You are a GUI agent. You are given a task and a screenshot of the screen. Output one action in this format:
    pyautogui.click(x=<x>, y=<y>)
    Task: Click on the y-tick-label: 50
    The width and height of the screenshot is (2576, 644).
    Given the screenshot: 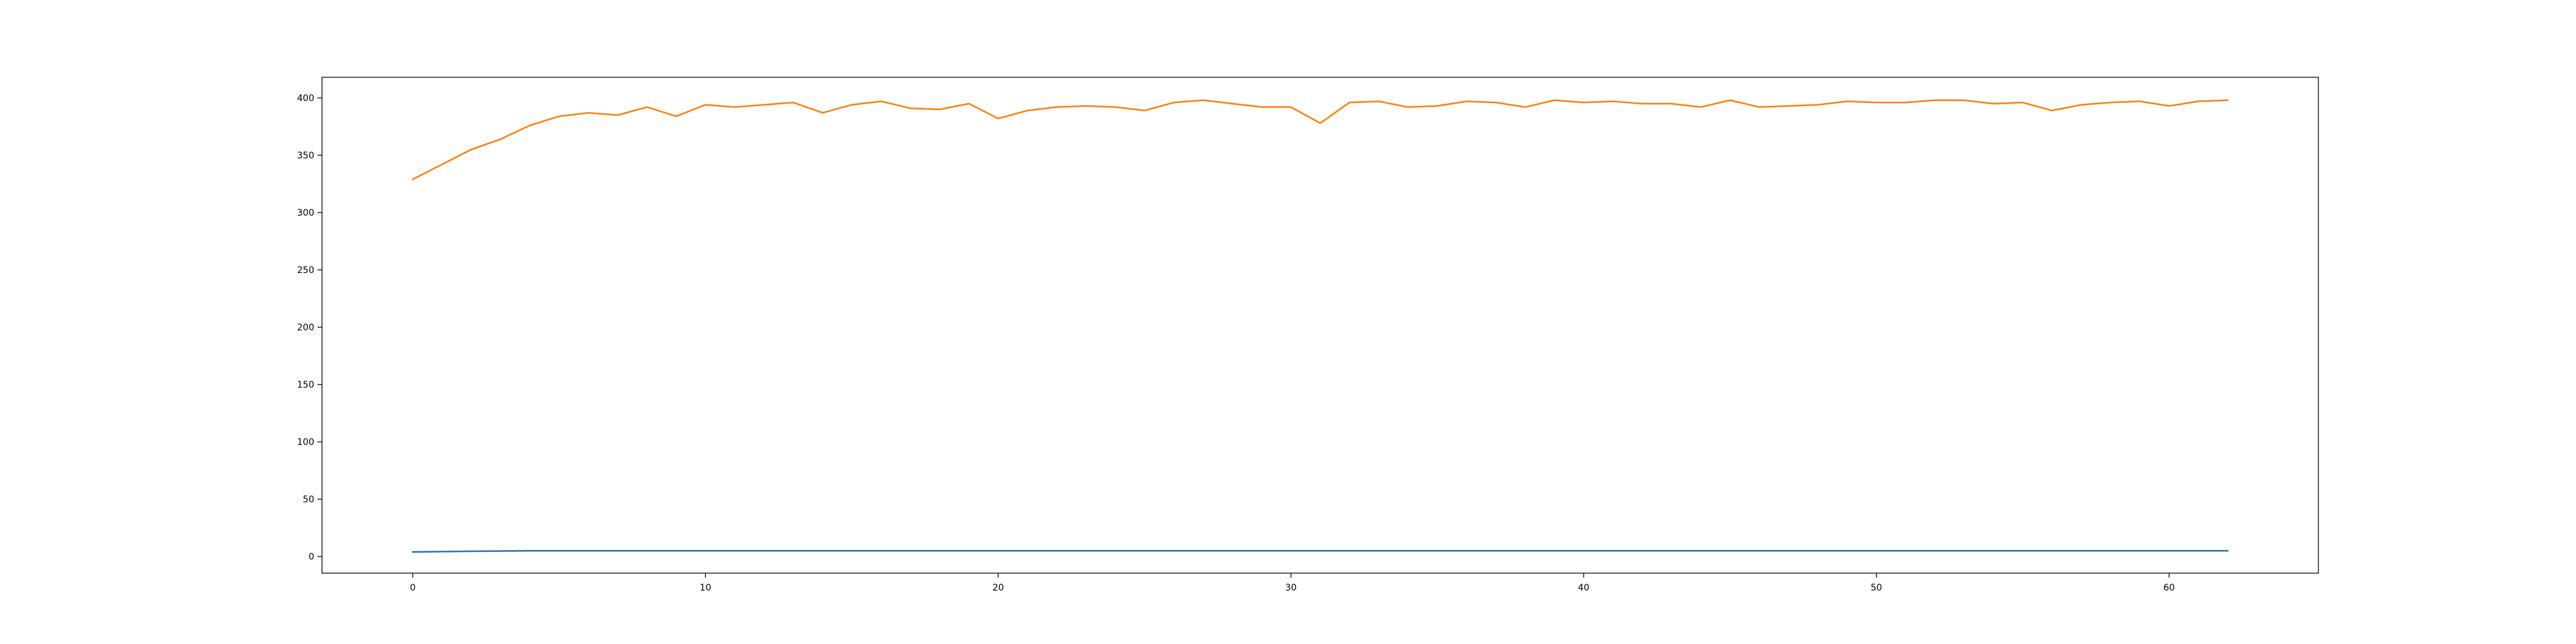 What is the action you would take?
    pyautogui.click(x=309, y=500)
    